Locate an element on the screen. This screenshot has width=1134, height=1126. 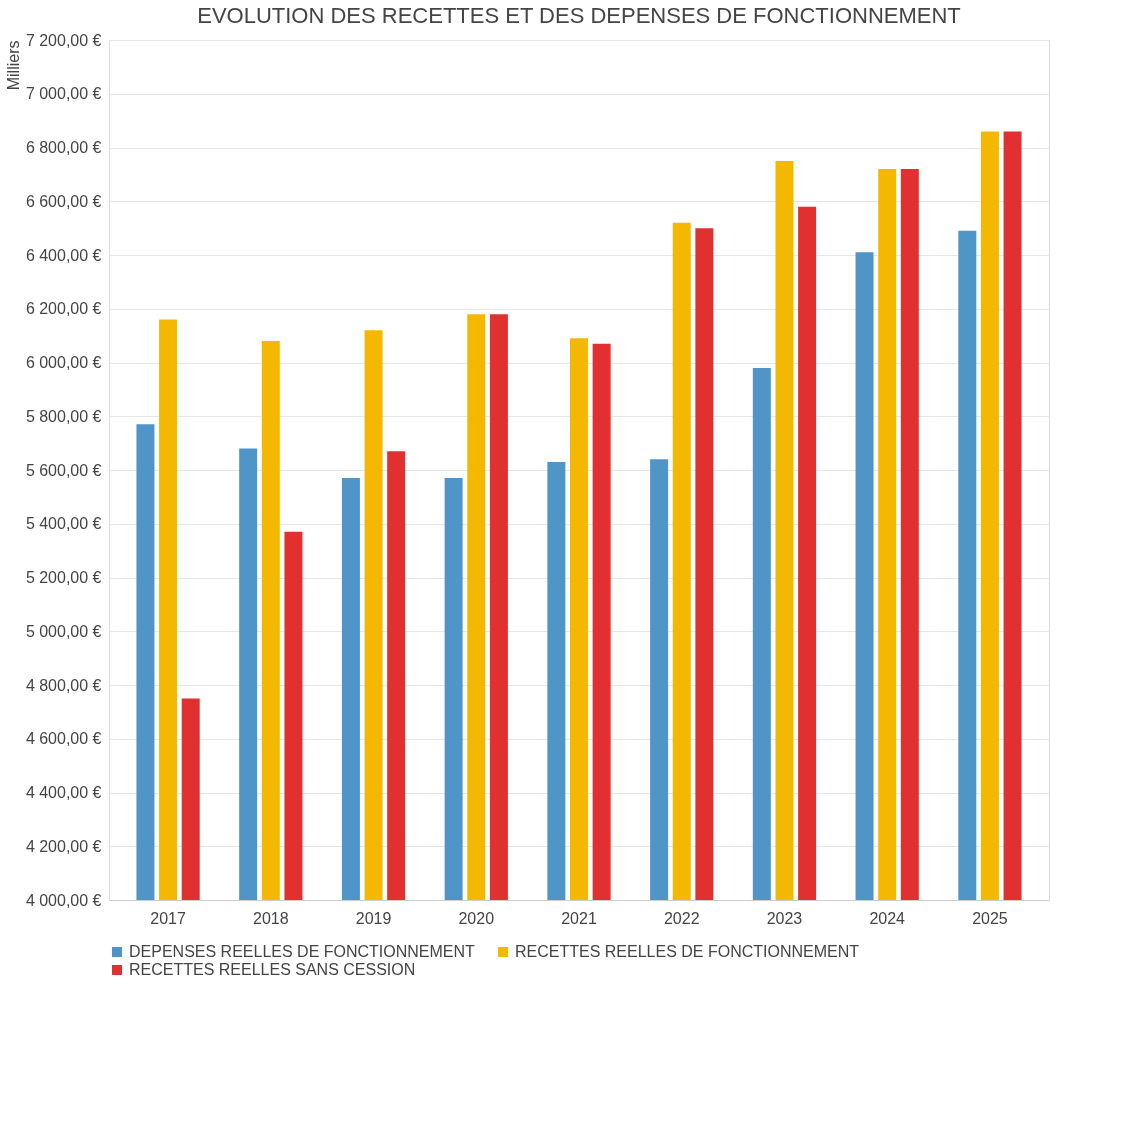
y-axis-title: Milliers is located at coordinates (13, 65).